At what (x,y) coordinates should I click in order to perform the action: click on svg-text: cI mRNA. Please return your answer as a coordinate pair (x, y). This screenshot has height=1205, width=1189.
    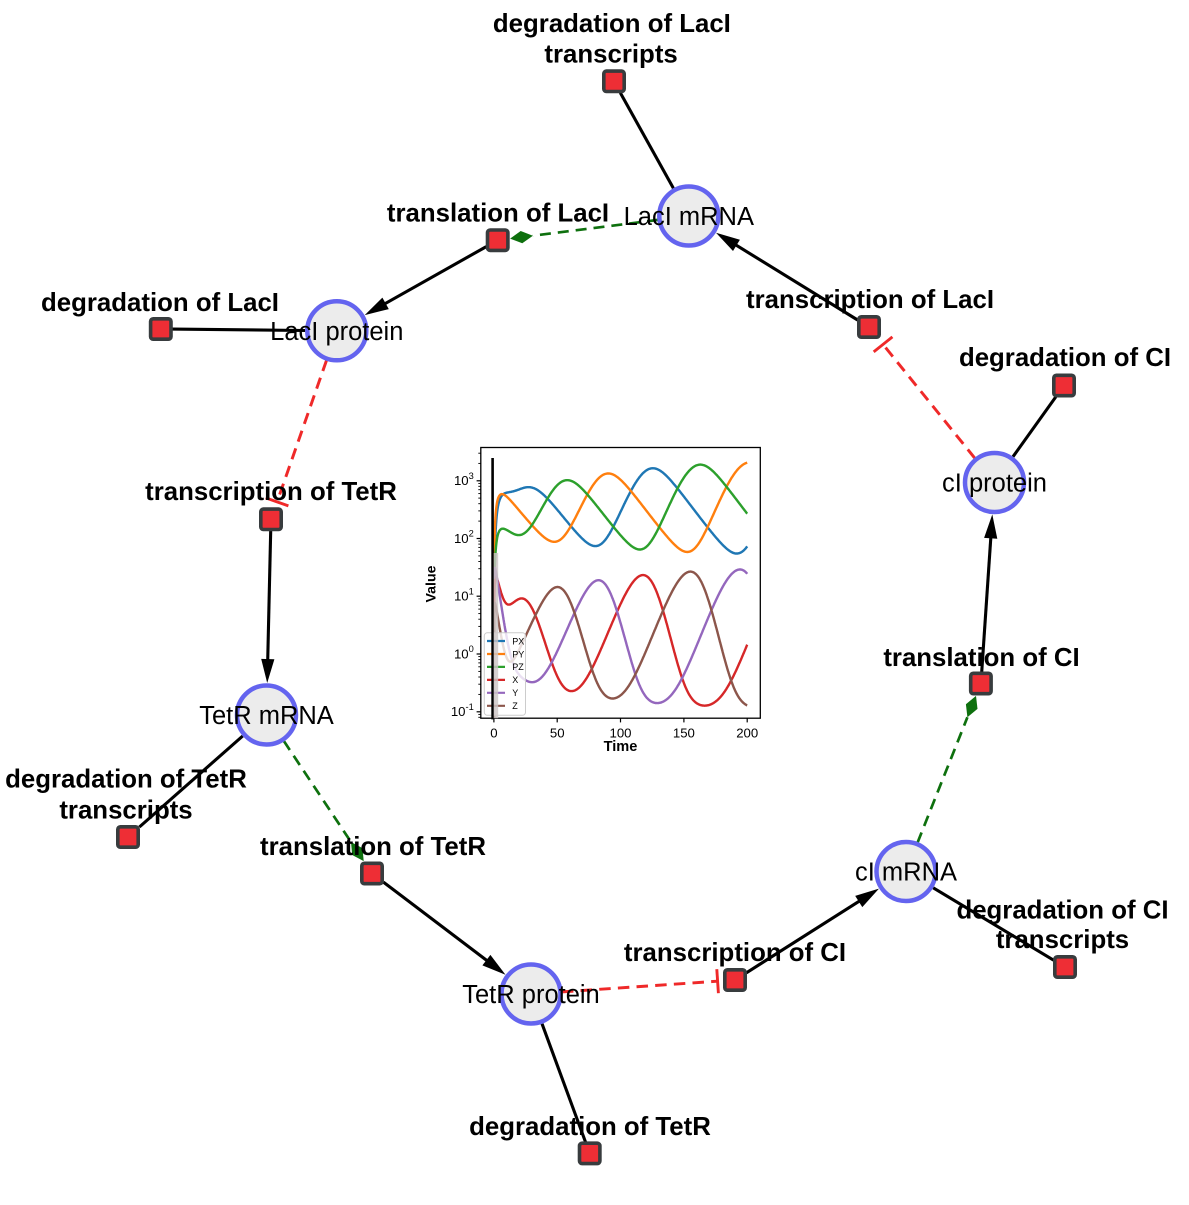
    Looking at the image, I should click on (906, 873).